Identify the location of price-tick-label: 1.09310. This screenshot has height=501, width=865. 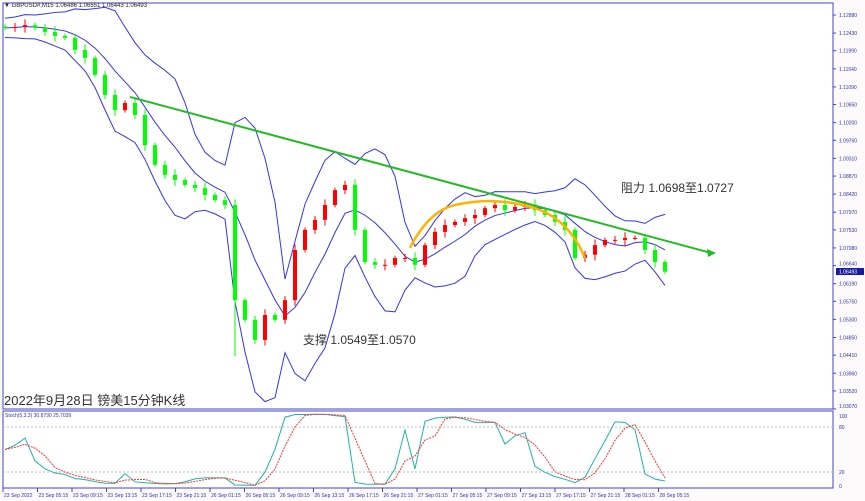
(848, 159).